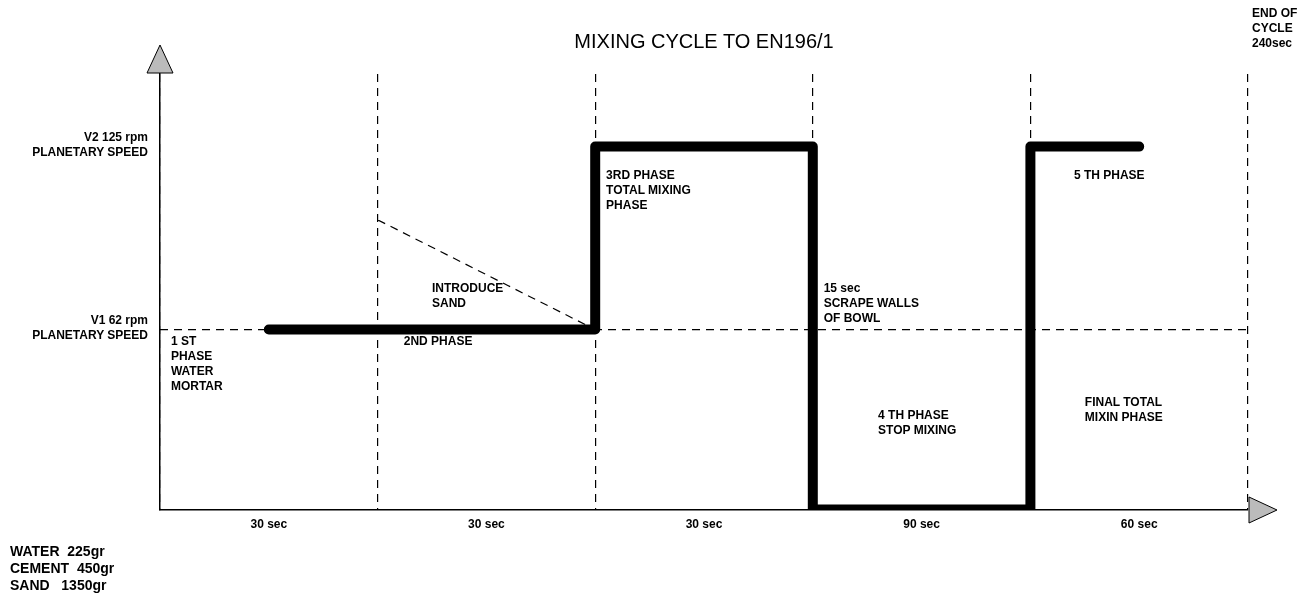 The height and width of the screenshot is (600, 1308). What do you see at coordinates (1139, 524) in the screenshot?
I see `x-tick-label: 60 sec` at bounding box center [1139, 524].